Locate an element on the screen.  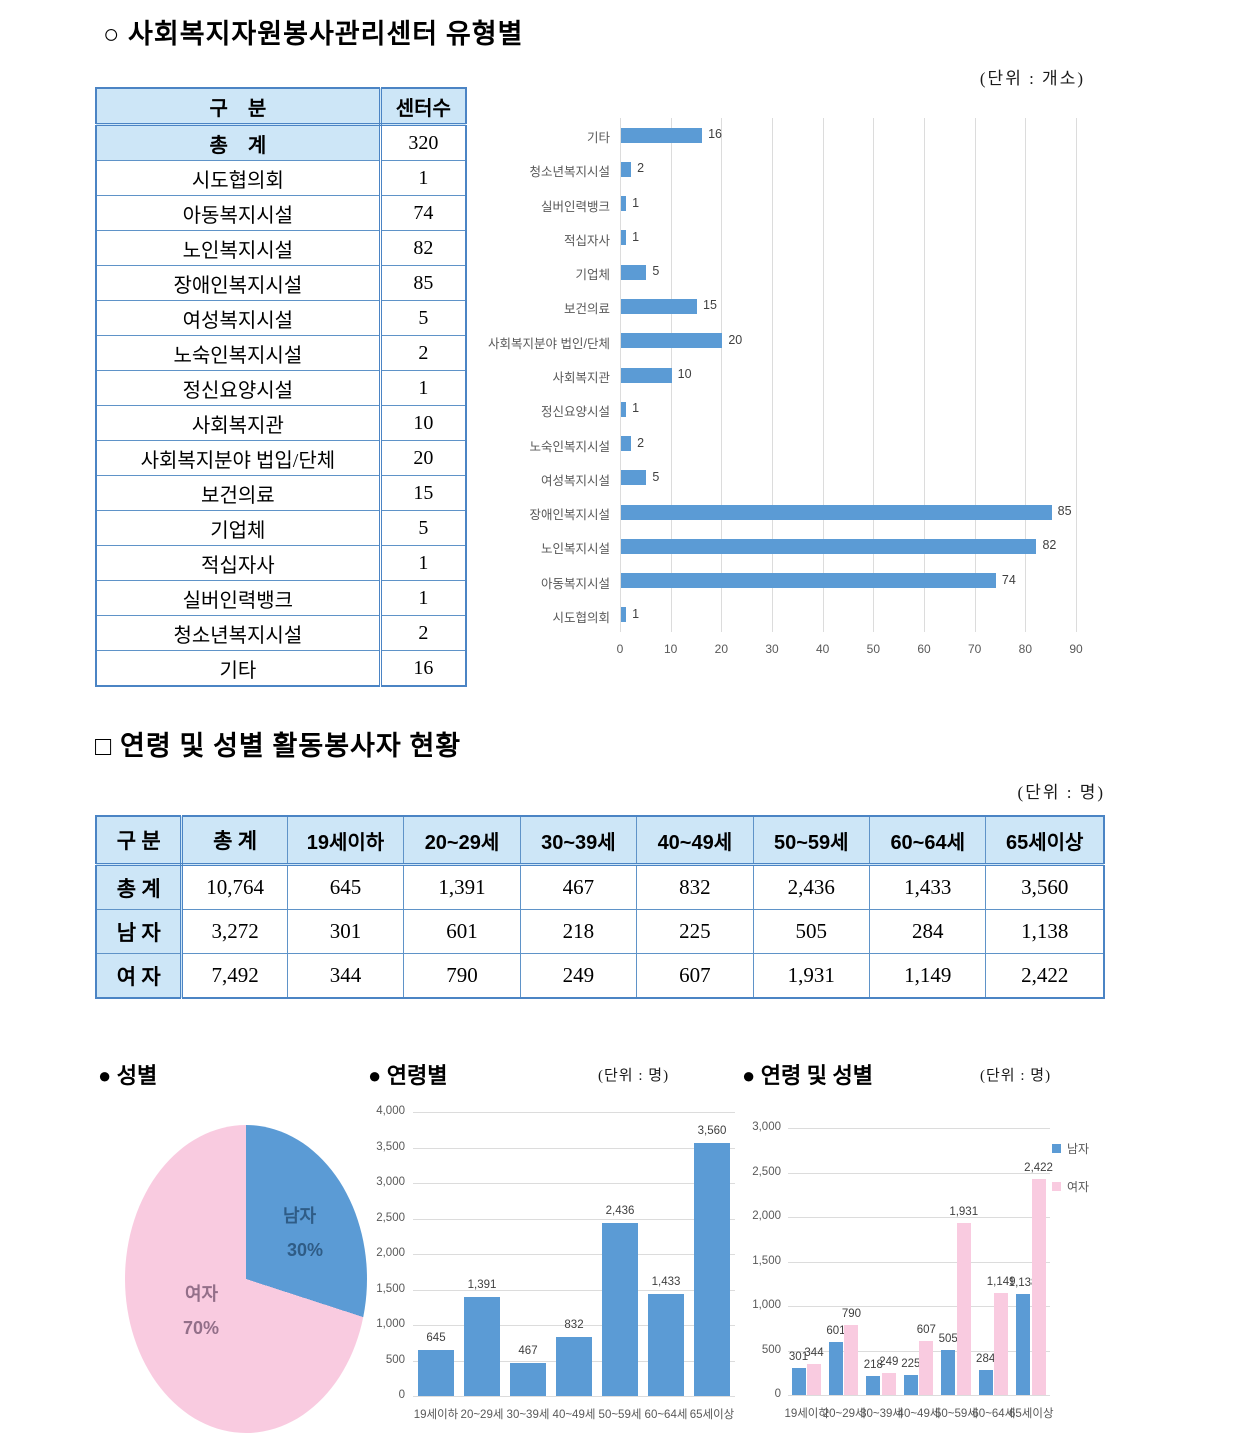
x-tick-label: 90 is located at coordinates (1076, 649).